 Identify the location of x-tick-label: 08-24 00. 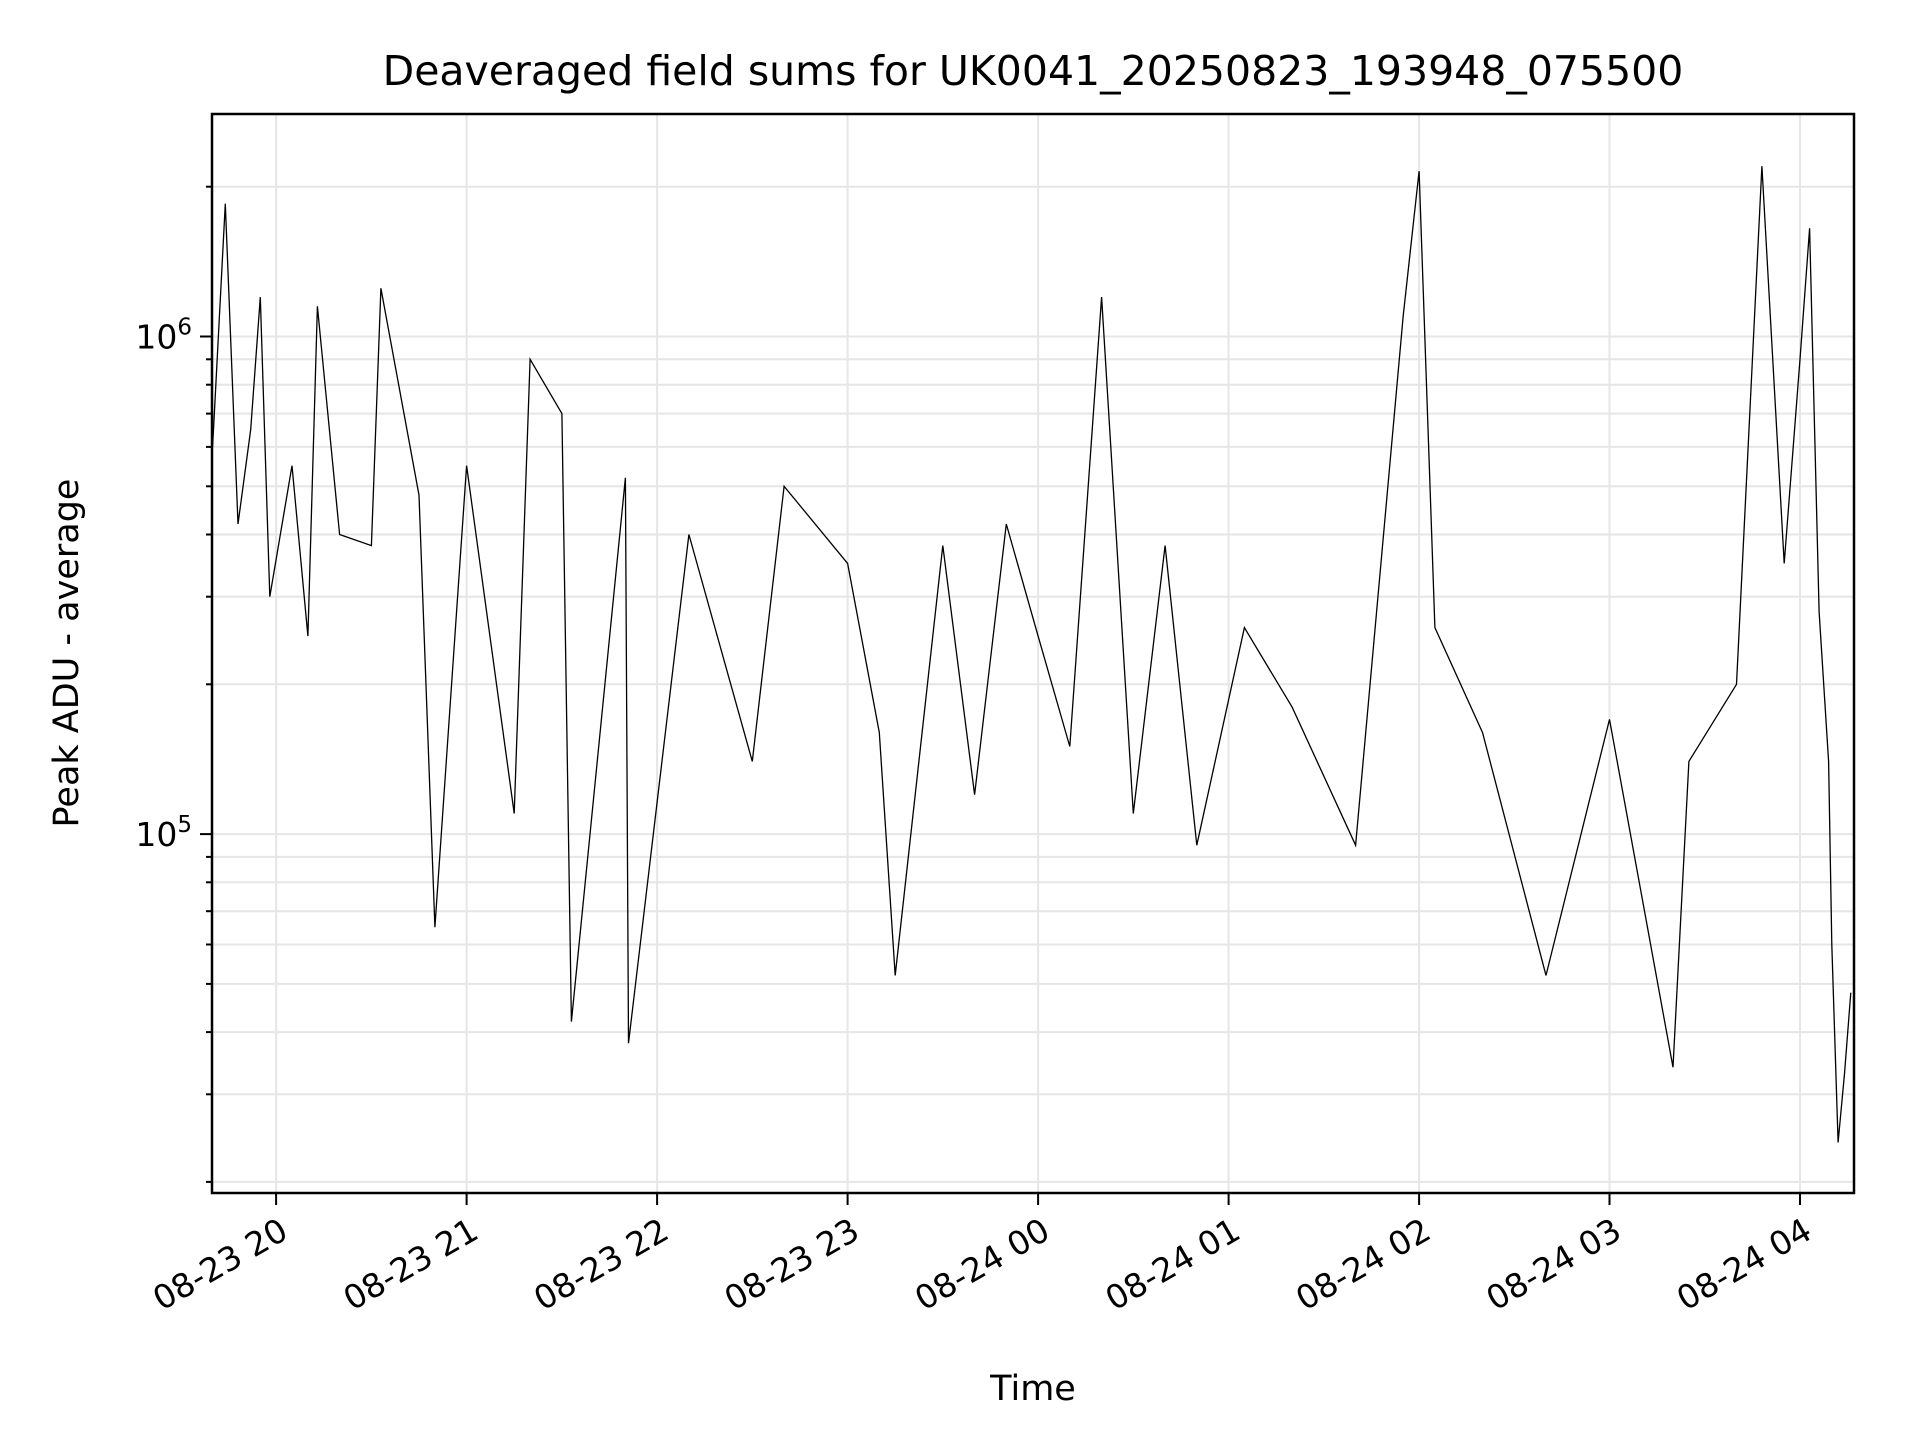
(982, 1264).